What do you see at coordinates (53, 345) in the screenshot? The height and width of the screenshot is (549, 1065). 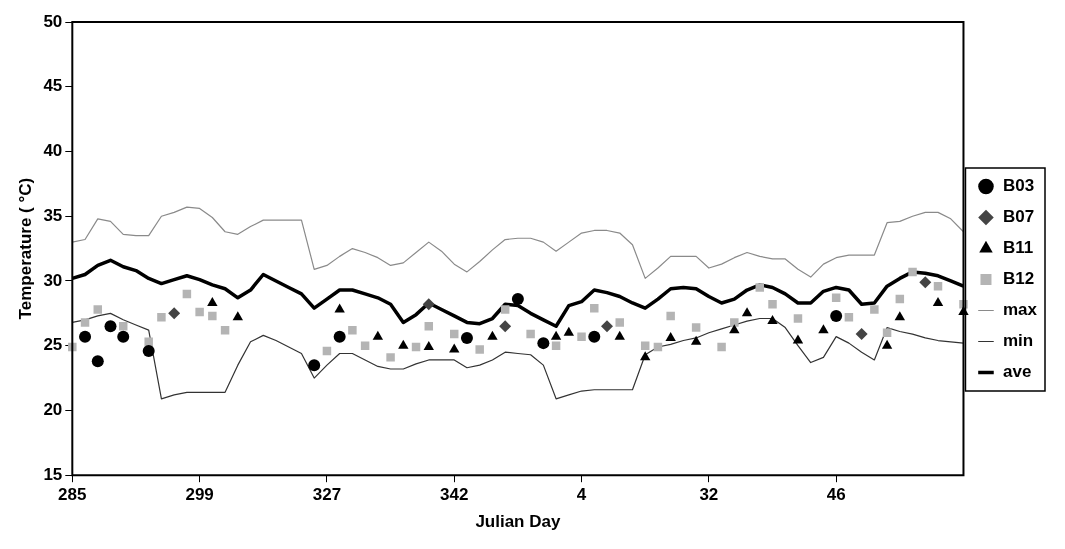 I see `y-tick-label: 25` at bounding box center [53, 345].